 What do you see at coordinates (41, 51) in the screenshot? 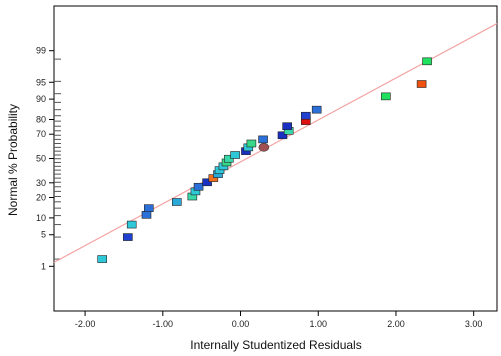
I see `y-tick-label: 99` at bounding box center [41, 51].